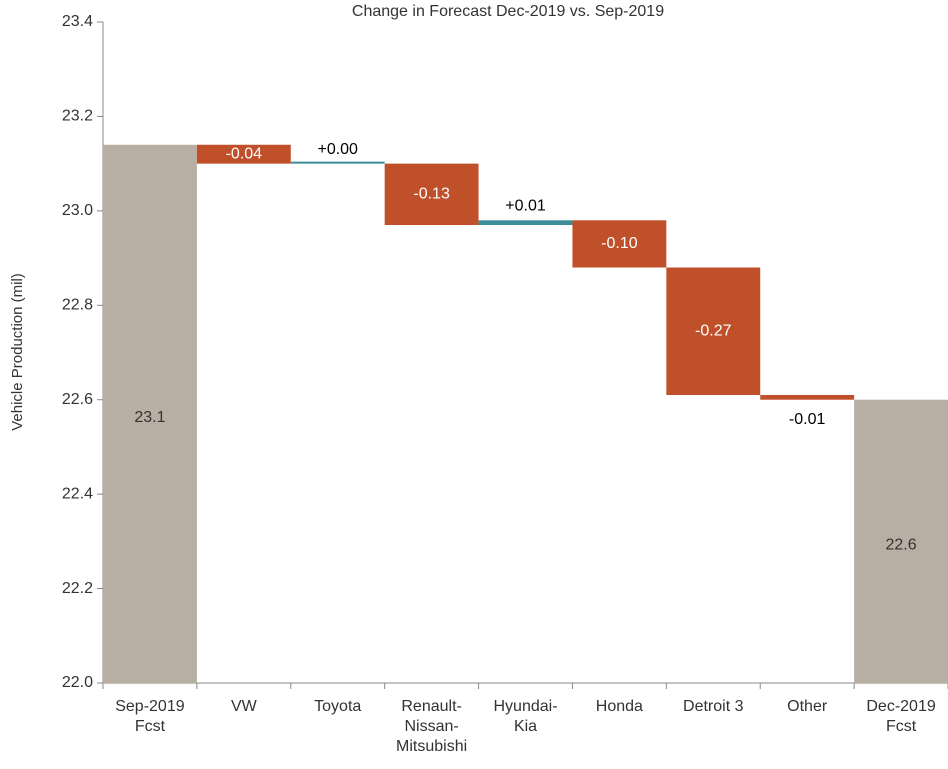 This screenshot has width=948, height=769. What do you see at coordinates (900, 716) in the screenshot?
I see `x-tick-label: Dec-2019 Fcst` at bounding box center [900, 716].